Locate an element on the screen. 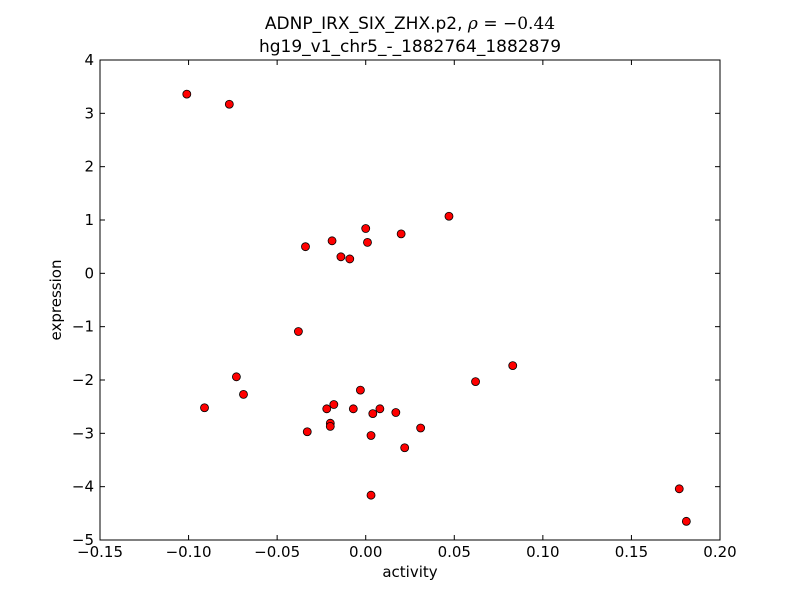 The image size is (800, 600). y-tick-label: −5 is located at coordinates (83, 540).